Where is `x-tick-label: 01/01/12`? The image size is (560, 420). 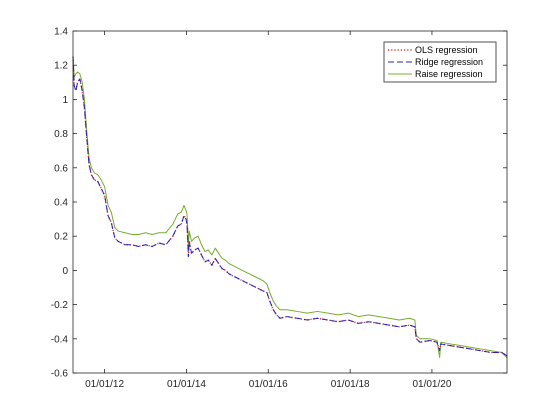
x-tick-label: 01/01/12 is located at coordinates (104, 384).